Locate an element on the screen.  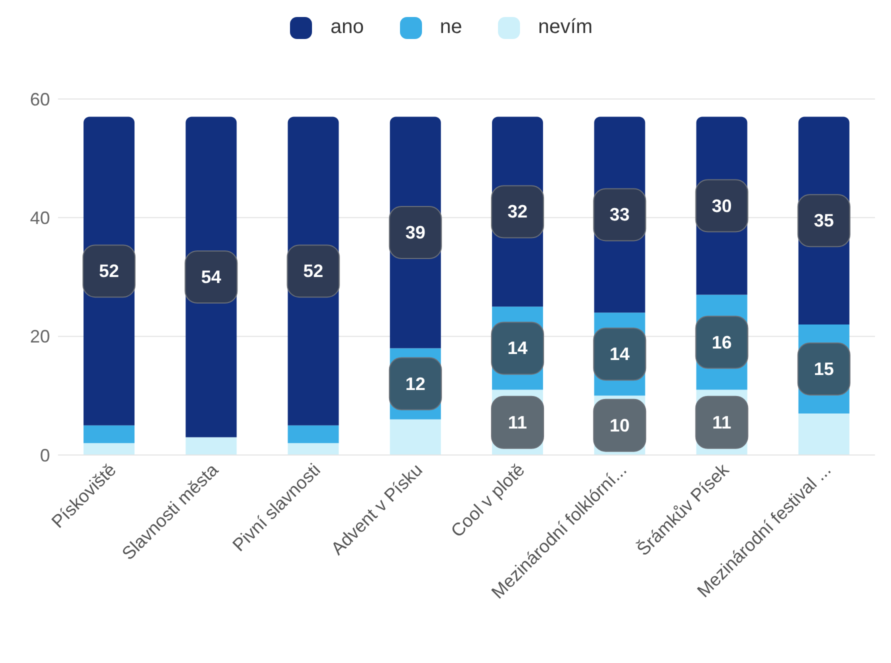
y-tick-label: 60 is located at coordinates (40, 99).